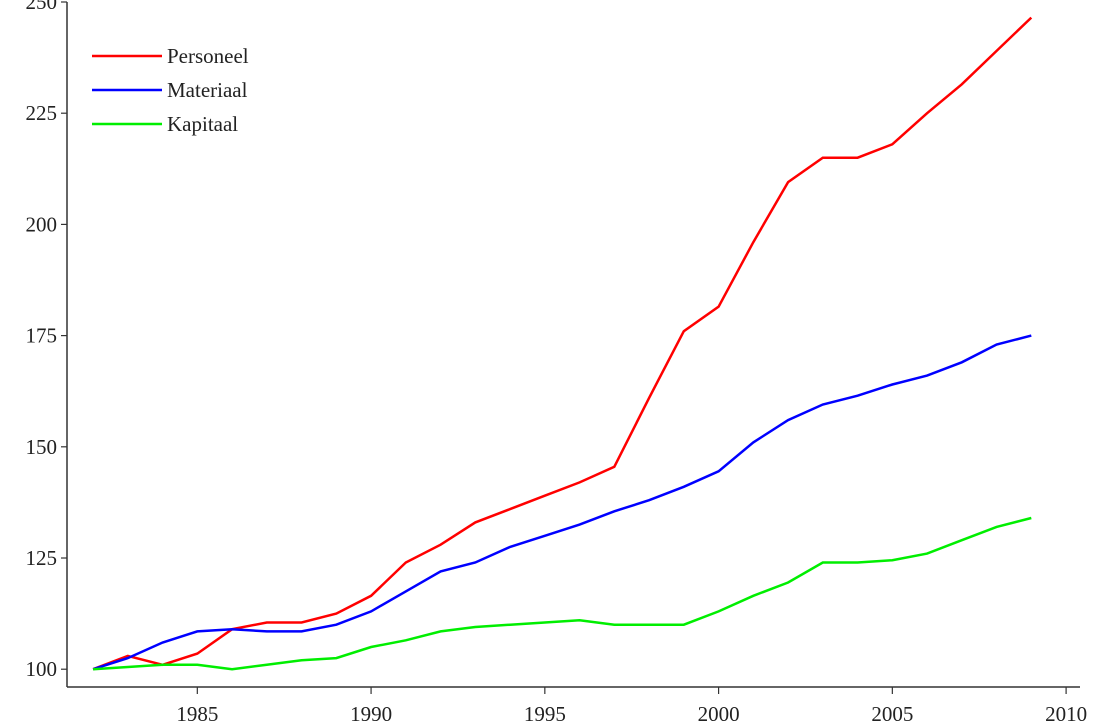 The height and width of the screenshot is (728, 1093). What do you see at coordinates (42, 558) in the screenshot?
I see `y-tick-label: 125` at bounding box center [42, 558].